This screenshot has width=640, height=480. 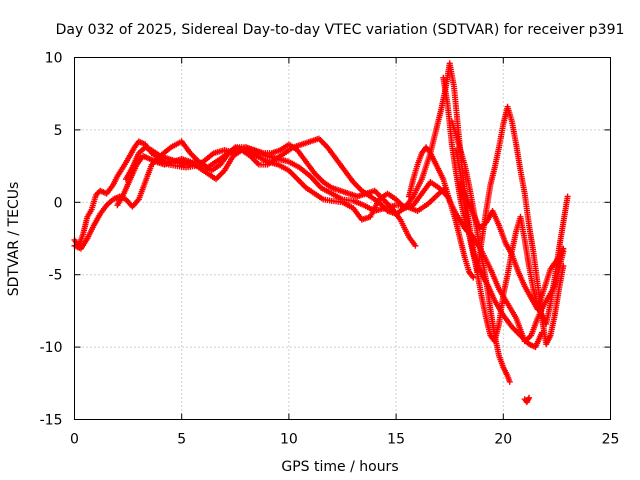 What do you see at coordinates (611, 440) in the screenshot?
I see `x-tick-label: 25` at bounding box center [611, 440].